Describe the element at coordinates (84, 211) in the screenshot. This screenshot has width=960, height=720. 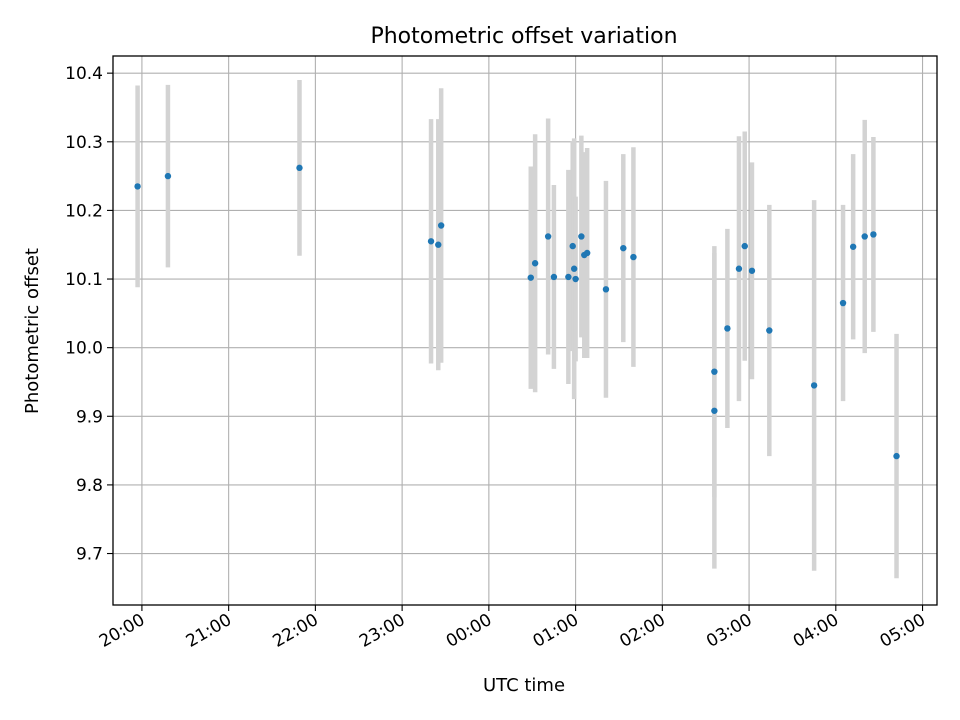
I see `y-tick-label: 10.2` at that location.